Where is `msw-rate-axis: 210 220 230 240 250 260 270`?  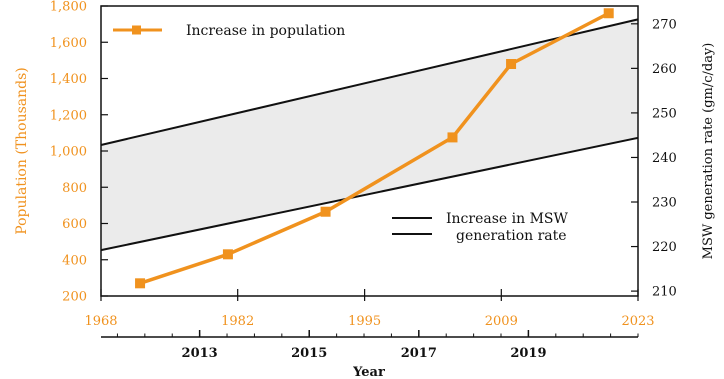 msw-rate-axis: 210 220 230 240 250 260 270 is located at coordinates (654, 158).